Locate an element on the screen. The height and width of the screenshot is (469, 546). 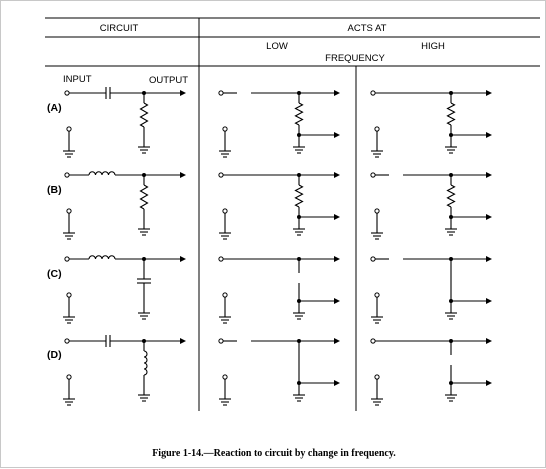
row-label-d: (D) is located at coordinates (54, 355).